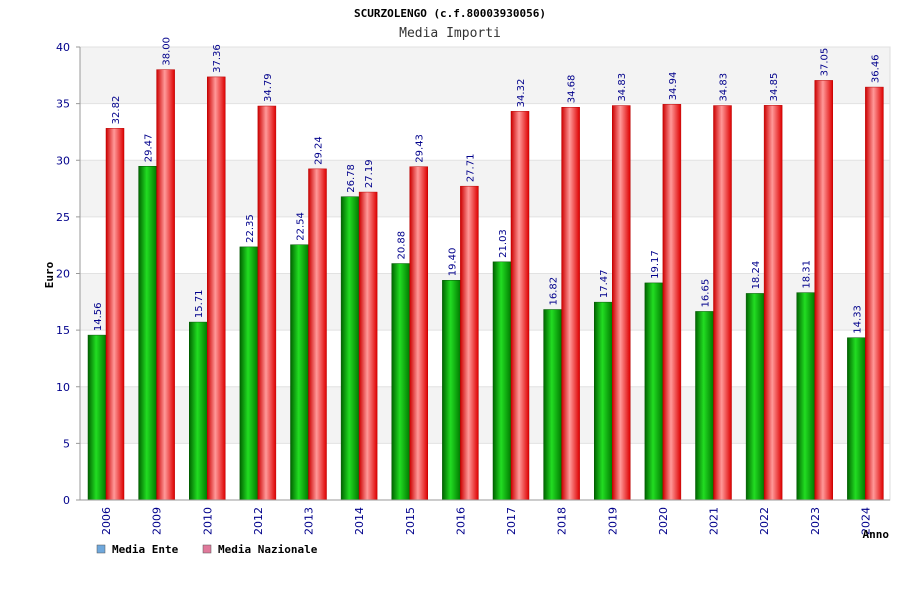 The image size is (900, 605). I want to click on data-label: 32.82, so click(116, 110).